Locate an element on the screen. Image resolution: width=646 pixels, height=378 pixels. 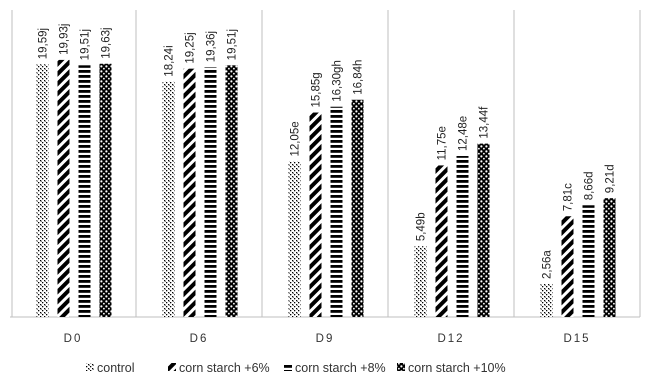
value-label-corn-starch-10-d15: 9,21d is located at coordinates (611, 178).